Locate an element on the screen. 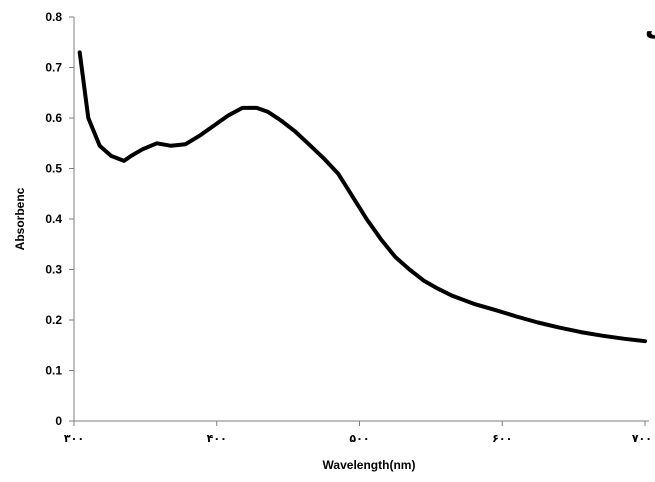  x-axis-ticks: ۳۰۰ ۴۰۰ ۵۰۰ ۶۰۰ ۷۰۰ is located at coordinates (358, 433).